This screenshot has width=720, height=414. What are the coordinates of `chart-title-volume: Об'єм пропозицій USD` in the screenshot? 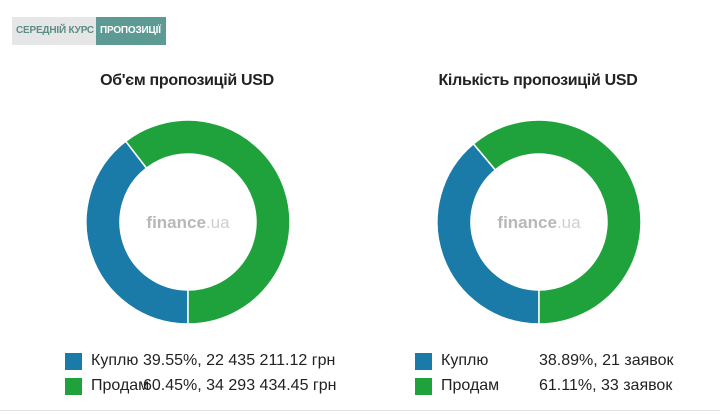 It's located at (187, 80).